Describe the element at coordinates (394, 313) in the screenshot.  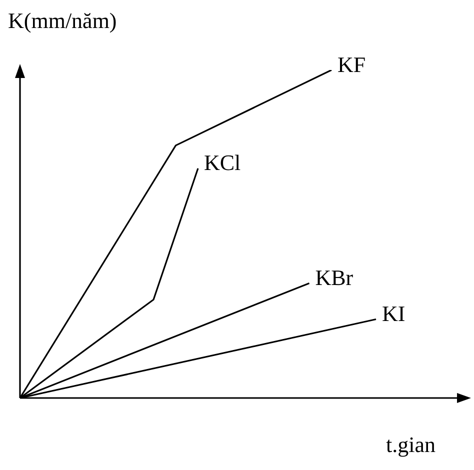
I see `series-label: KI` at that location.